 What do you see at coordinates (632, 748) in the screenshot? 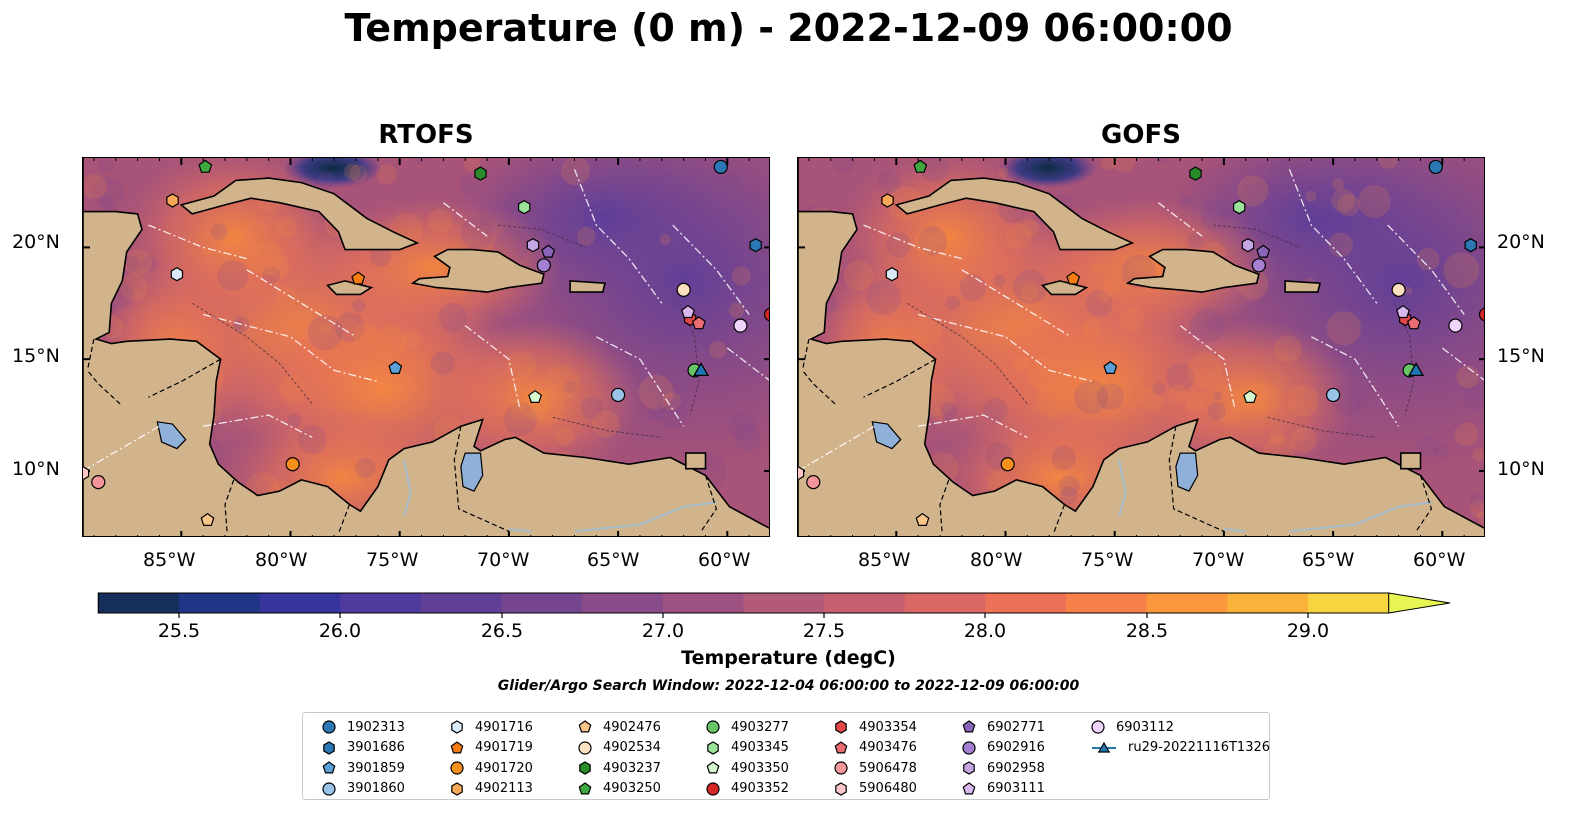
I see `legend-label: 4902534` at bounding box center [632, 748].